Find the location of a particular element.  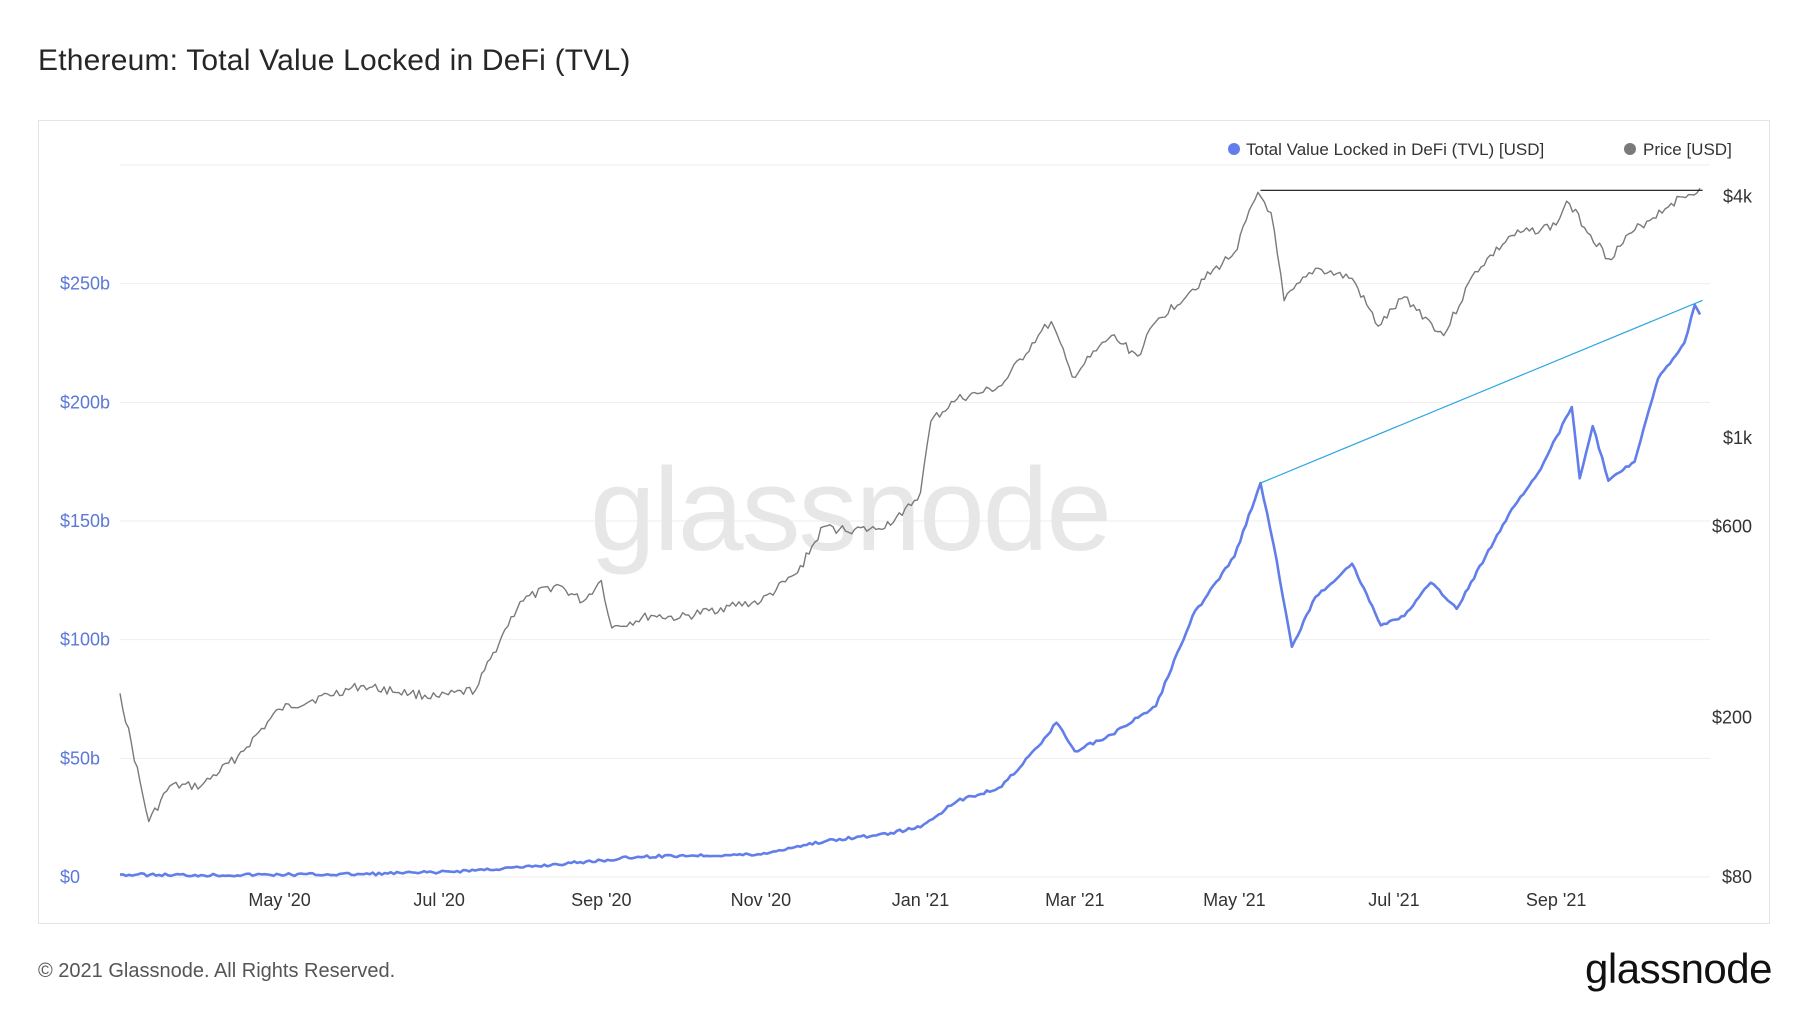

right-tick-label: $200 is located at coordinates (1732, 718).